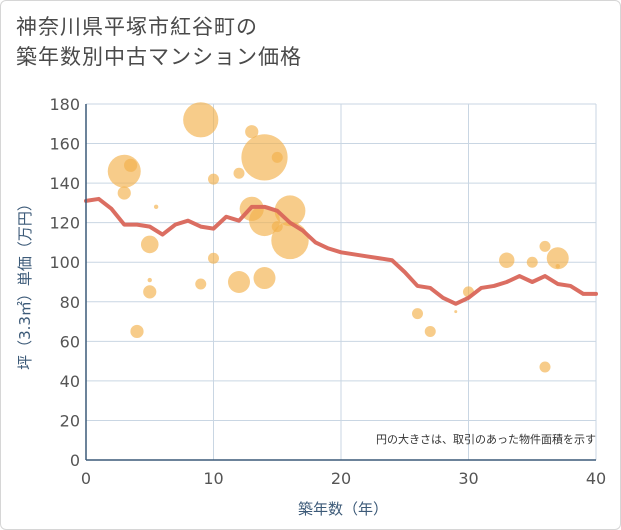  What do you see at coordinates (70, 302) in the screenshot?
I see `y-tick-label-80: 80` at bounding box center [70, 302].